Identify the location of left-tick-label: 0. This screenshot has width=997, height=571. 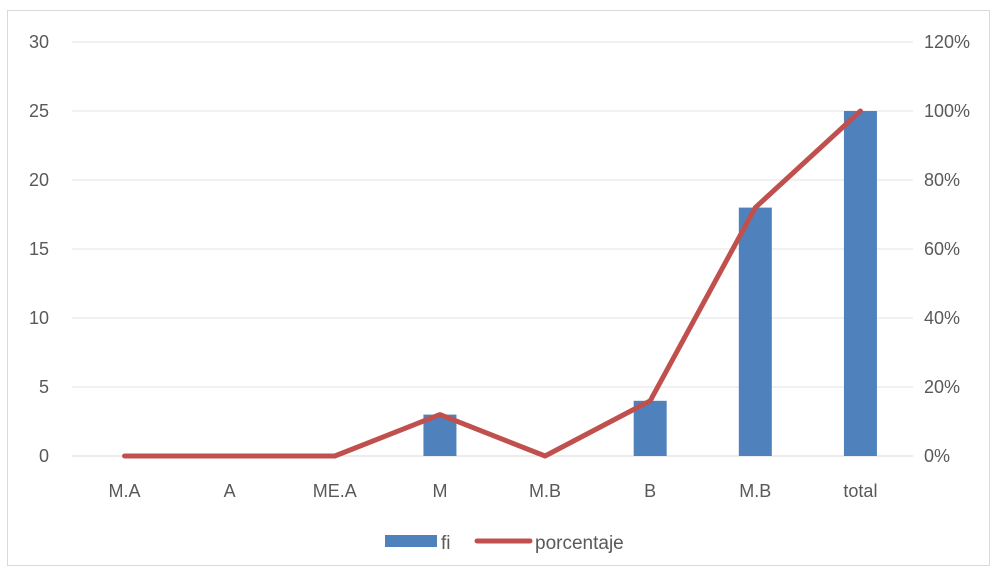
(44, 456).